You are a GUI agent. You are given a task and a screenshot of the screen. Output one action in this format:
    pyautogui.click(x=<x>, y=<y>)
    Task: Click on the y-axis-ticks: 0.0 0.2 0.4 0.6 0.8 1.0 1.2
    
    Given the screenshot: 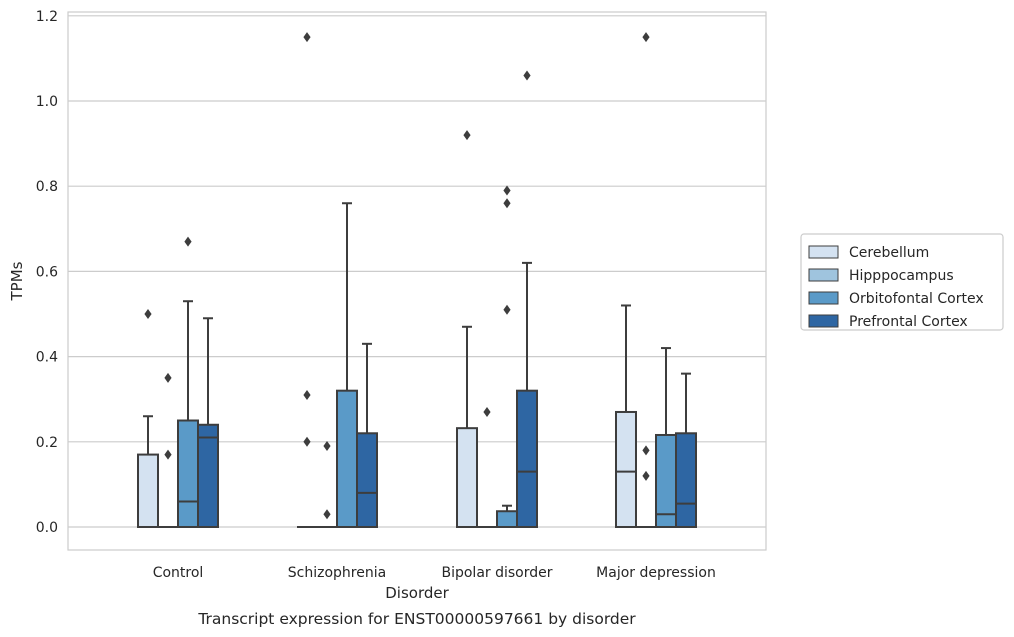 What is the action you would take?
    pyautogui.click(x=47, y=272)
    